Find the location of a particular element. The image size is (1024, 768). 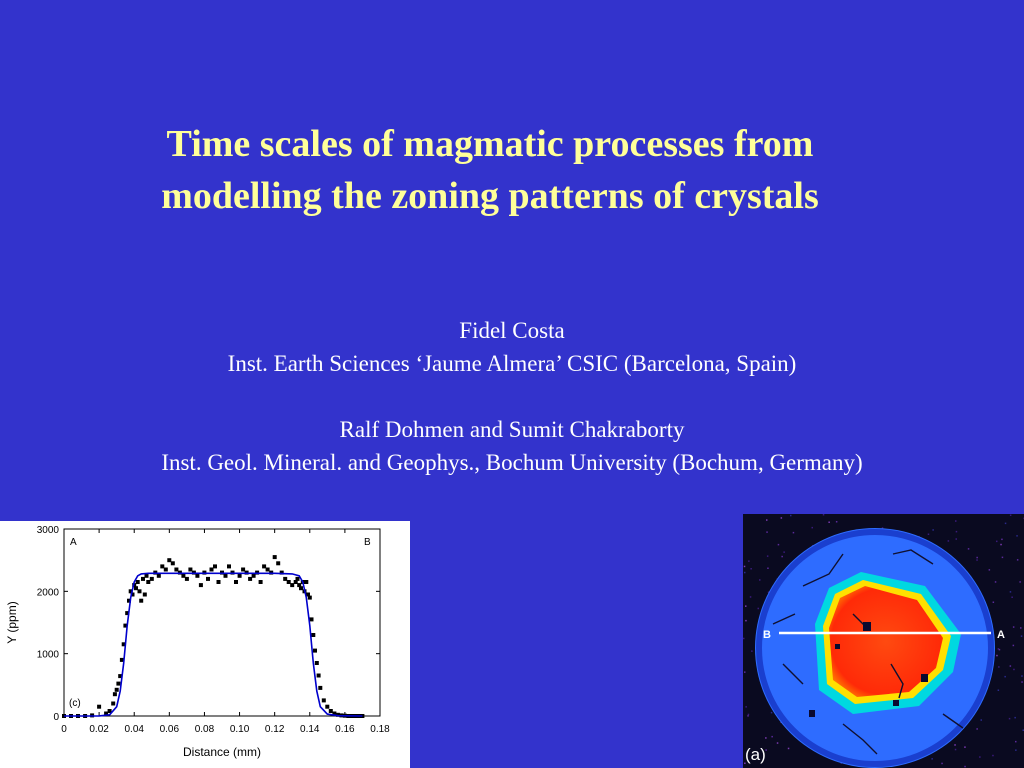

crystal-cracks is located at coordinates (868, 652).